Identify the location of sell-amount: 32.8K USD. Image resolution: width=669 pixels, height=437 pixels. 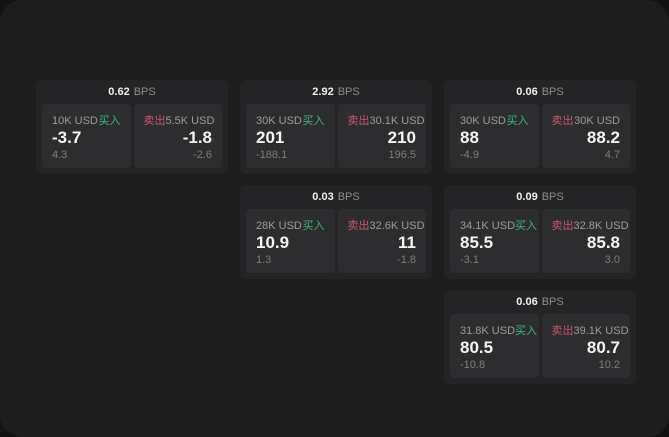
(601, 226).